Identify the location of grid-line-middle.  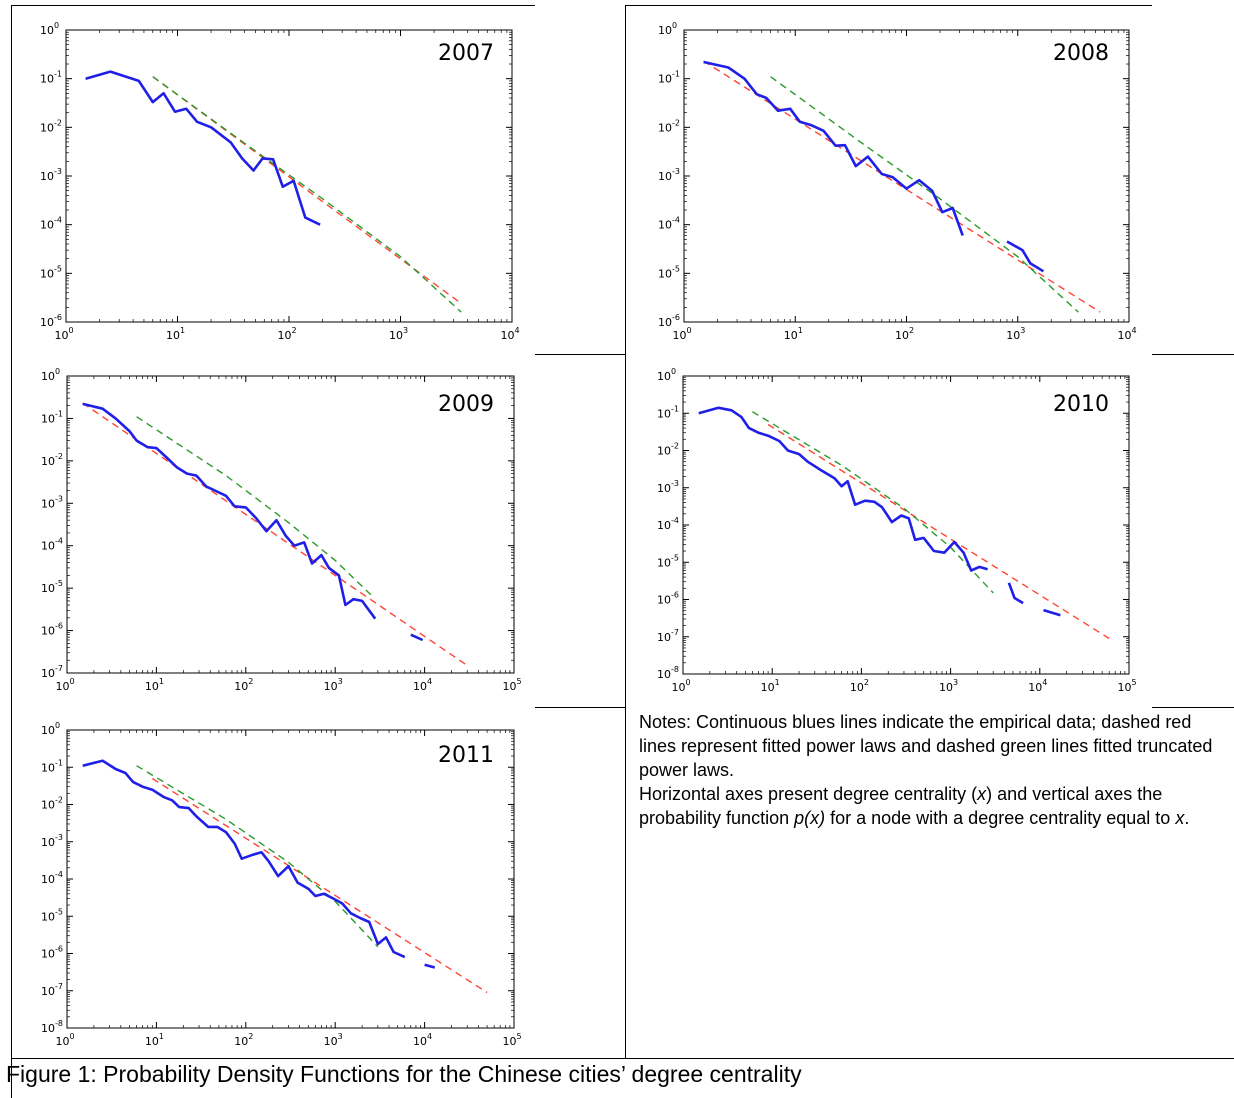
(625, 532).